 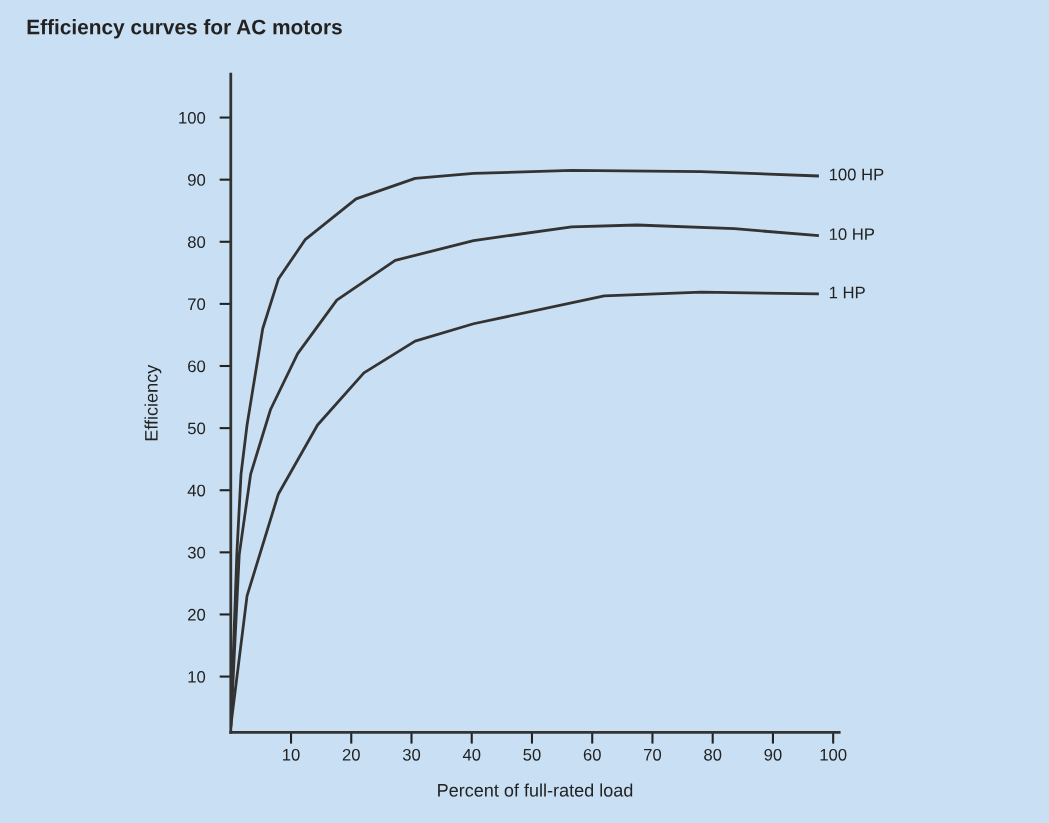 What do you see at coordinates (847, 292) in the screenshot?
I see `series-label: 1 HP` at bounding box center [847, 292].